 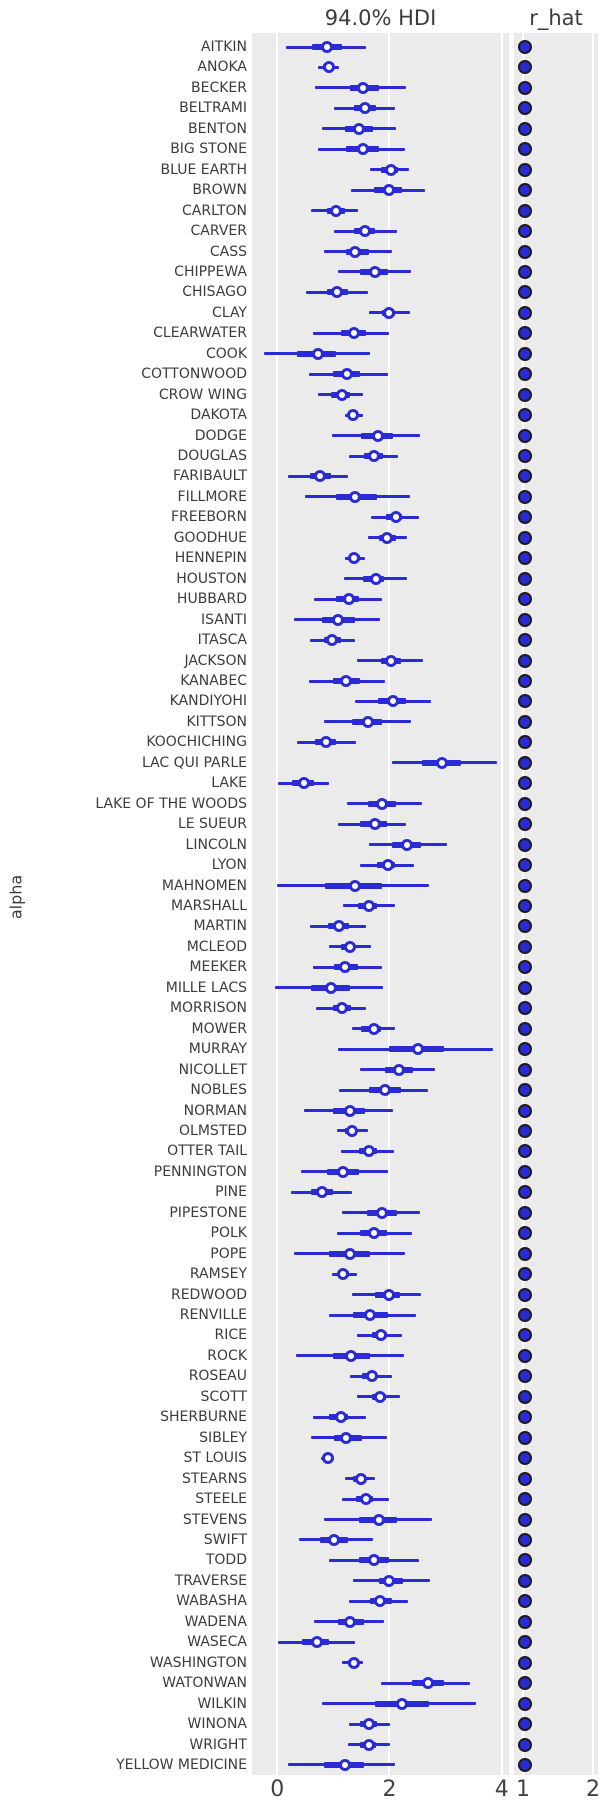 What do you see at coordinates (215, 1110) in the screenshot?
I see `county-label: NORMAN` at bounding box center [215, 1110].